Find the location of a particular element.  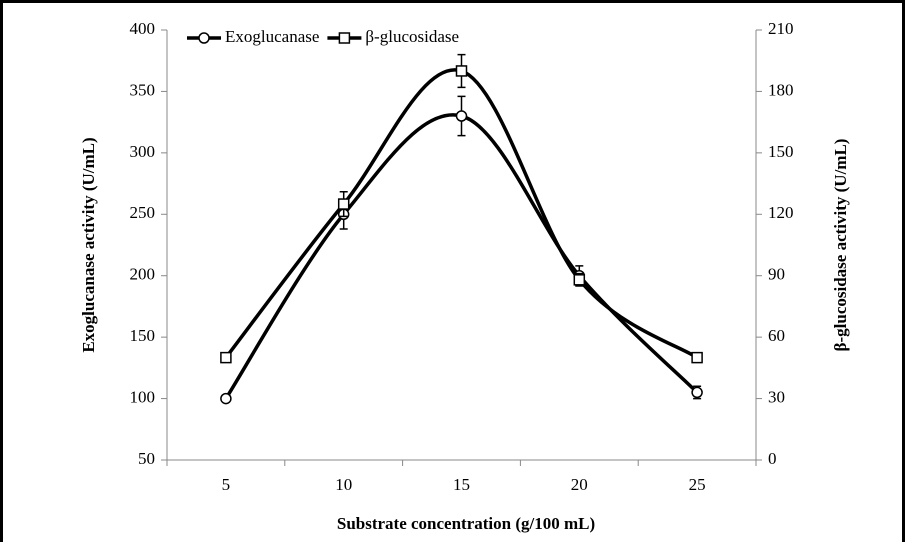

legend-label: β-glucosidase is located at coordinates (412, 36).